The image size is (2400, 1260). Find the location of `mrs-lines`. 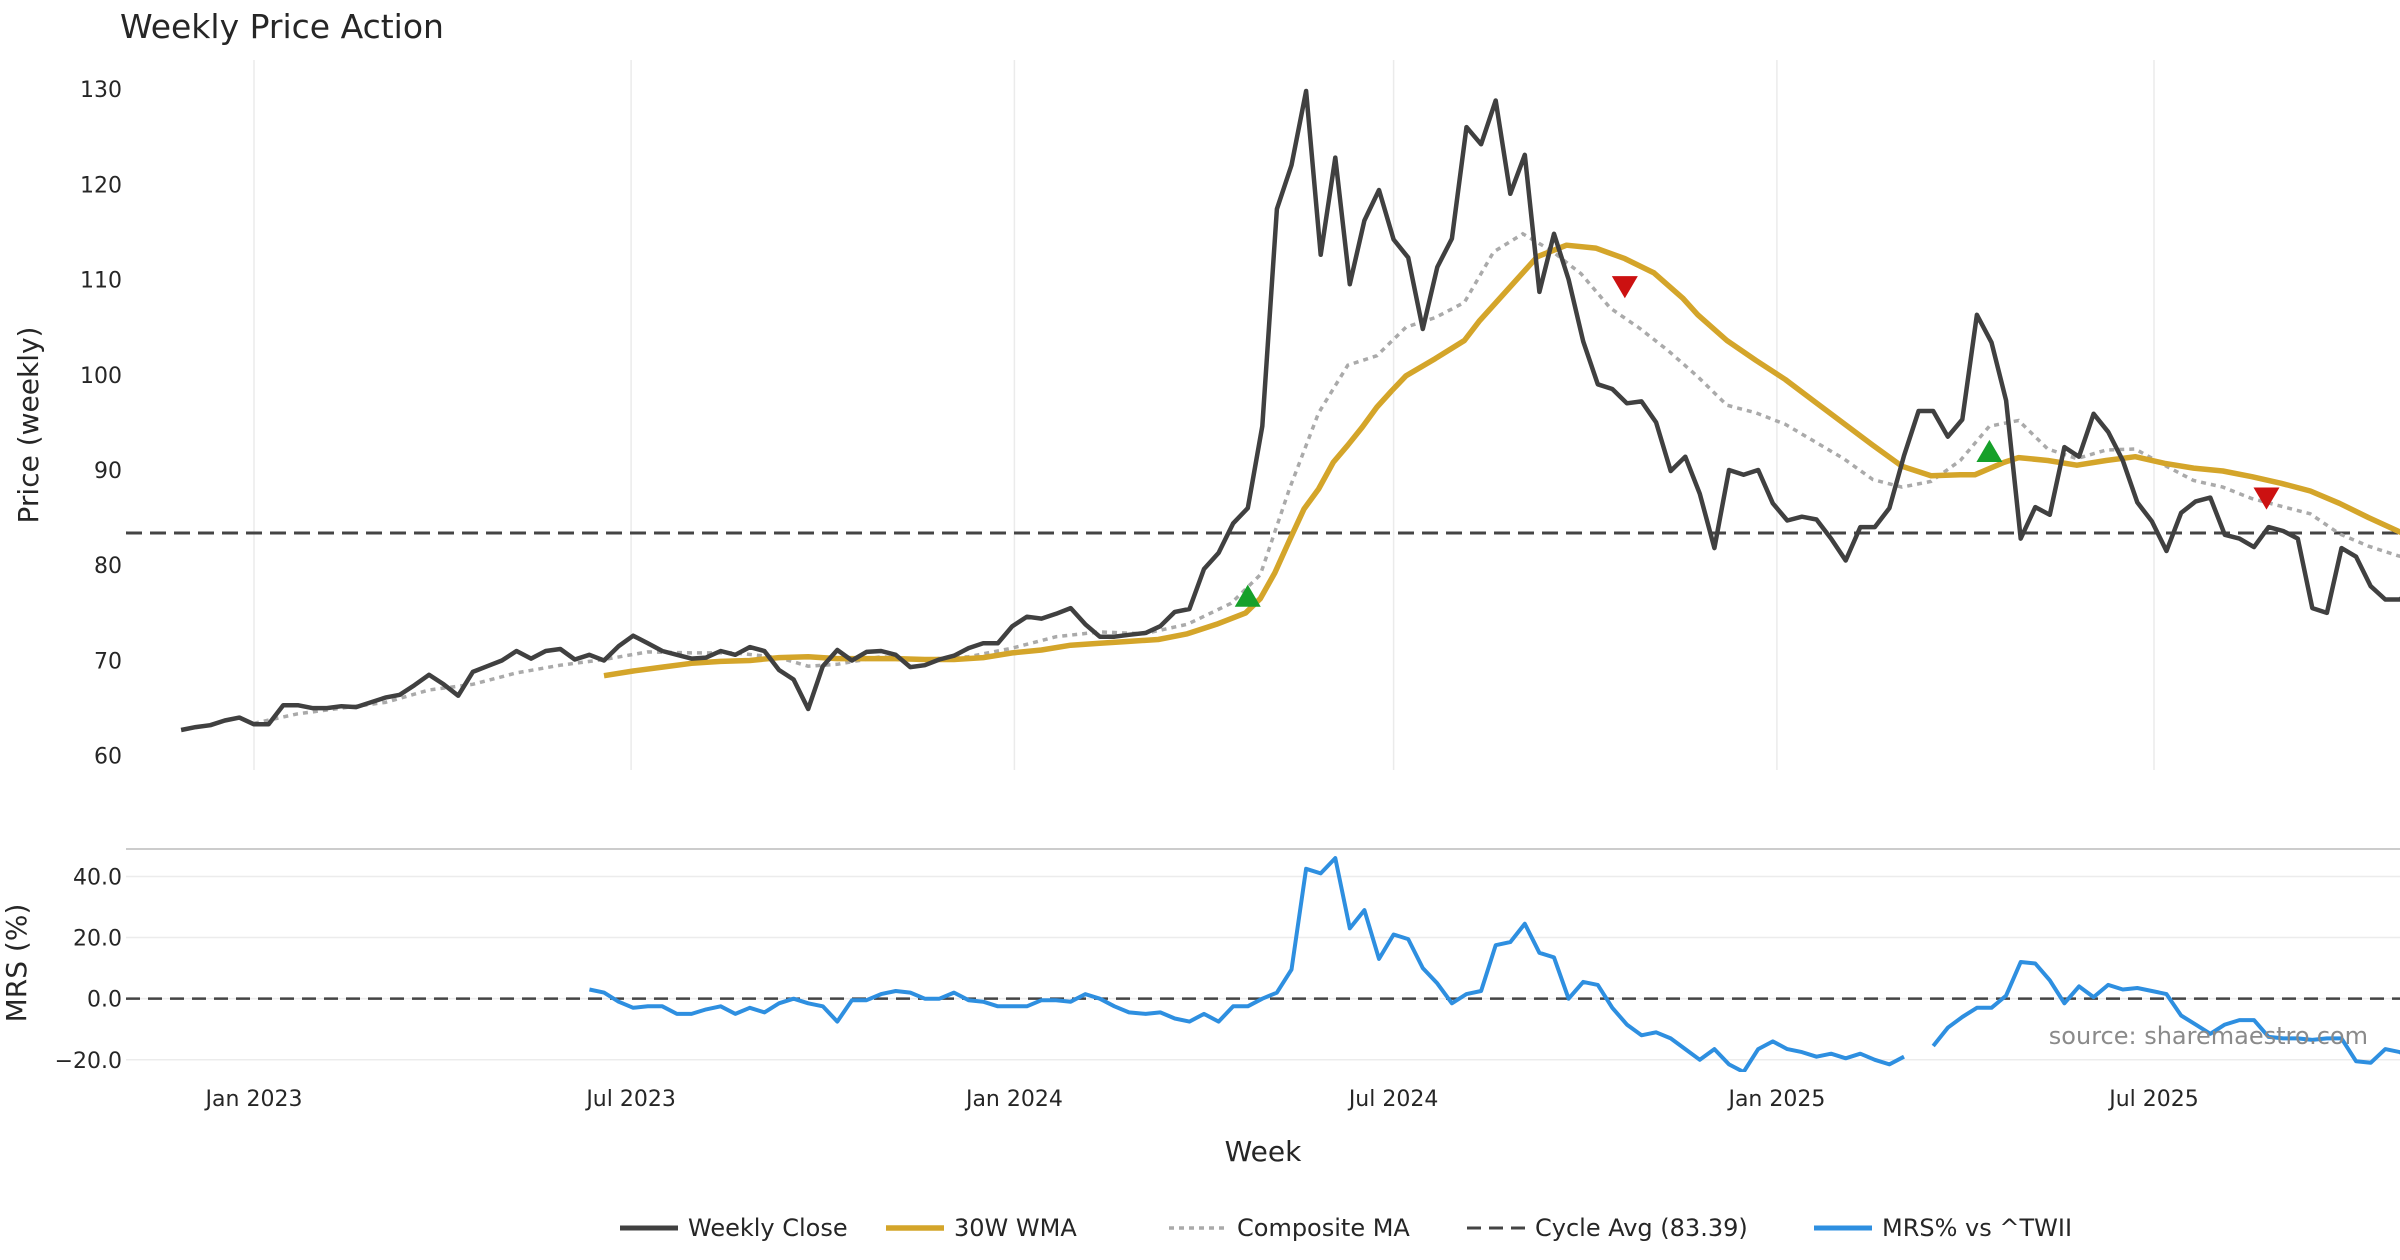

mrs-lines is located at coordinates (1494, 964).